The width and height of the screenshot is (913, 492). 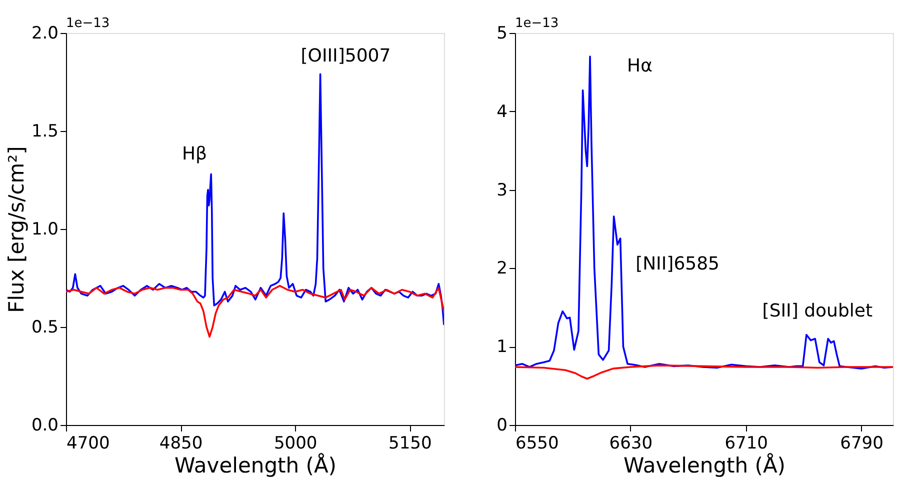 I want to click on y-tick-label: 1, so click(x=502, y=347).